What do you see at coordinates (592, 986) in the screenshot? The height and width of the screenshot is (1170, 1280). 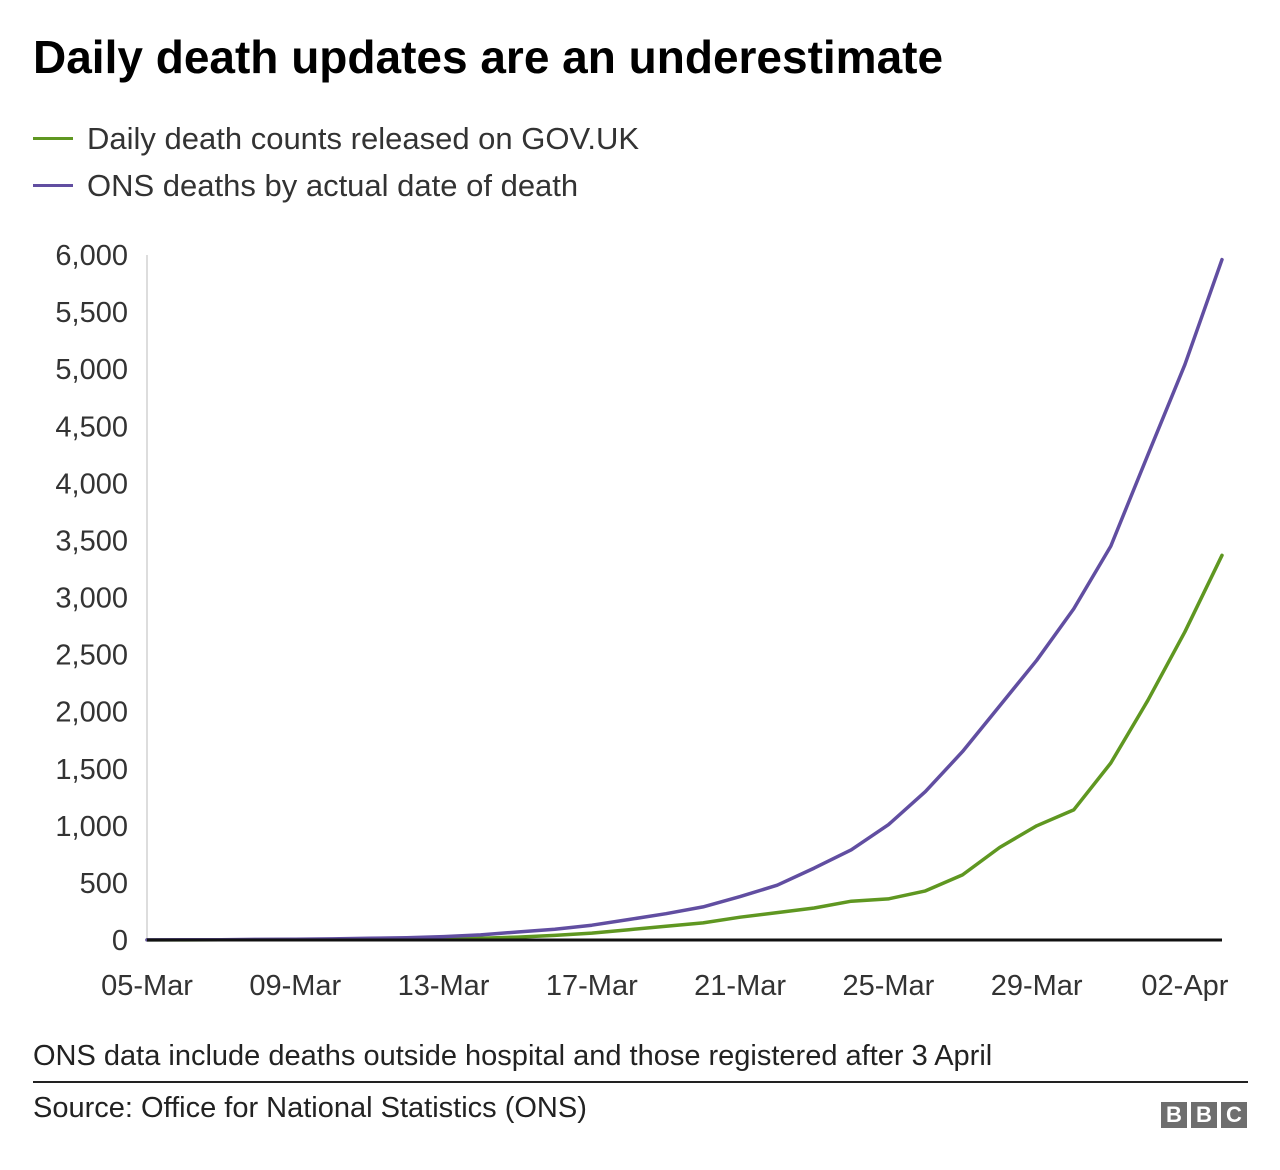 I see `x-tick-label: 17-Mar` at bounding box center [592, 986].